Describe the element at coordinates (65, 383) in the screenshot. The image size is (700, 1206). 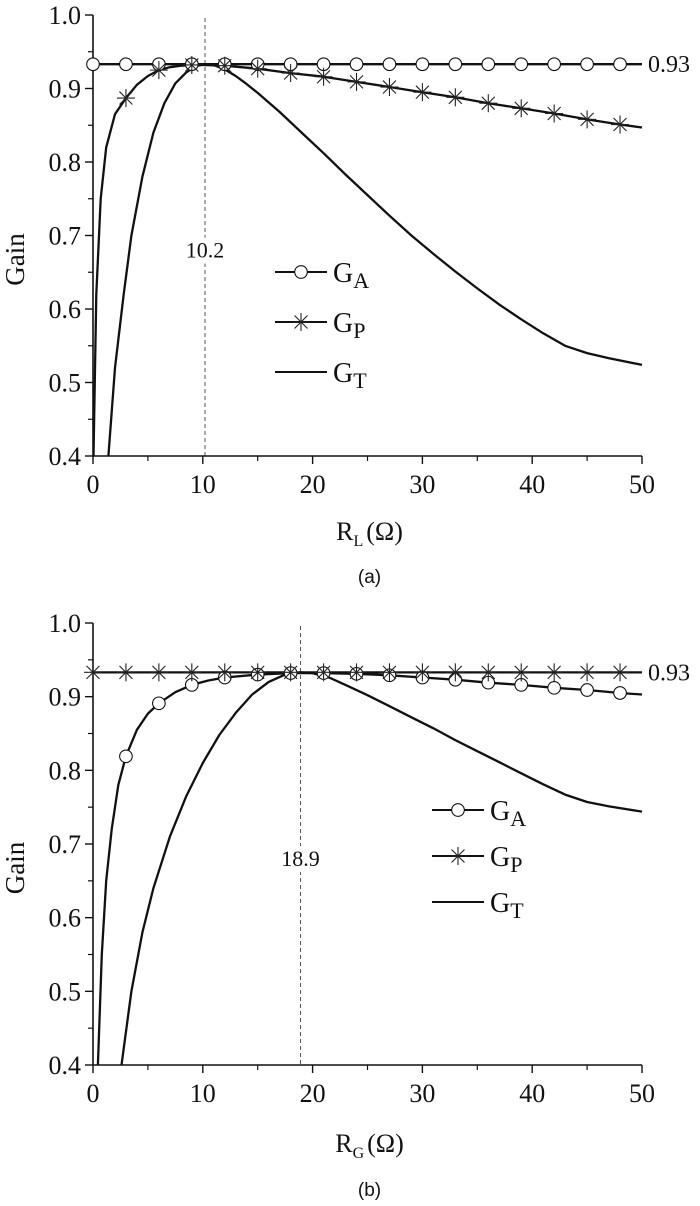
I see `y-tick-label: 0.5` at that location.